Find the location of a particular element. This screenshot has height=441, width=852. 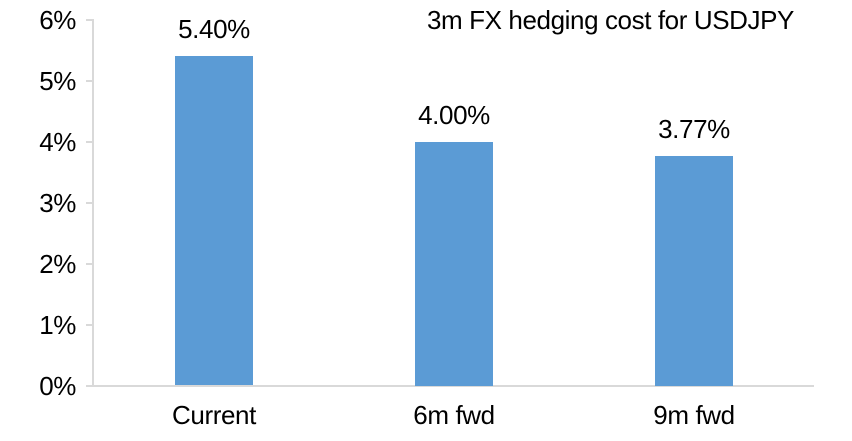

y-tick-label: 3% is located at coordinates (57, 203).